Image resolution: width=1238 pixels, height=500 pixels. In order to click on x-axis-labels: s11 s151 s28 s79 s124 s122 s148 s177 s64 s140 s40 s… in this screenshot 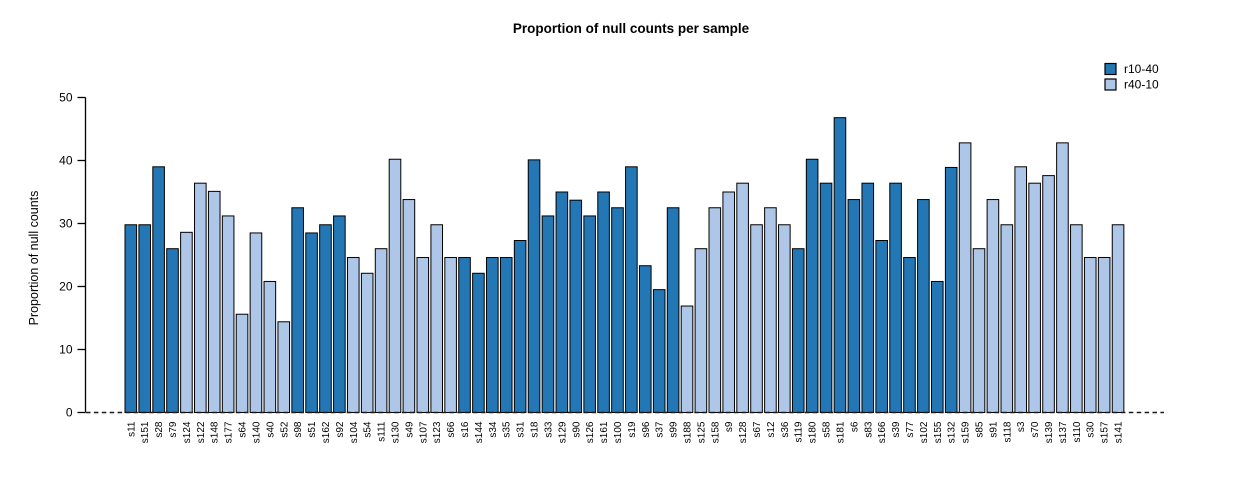, I will do `click(625, 432)`.